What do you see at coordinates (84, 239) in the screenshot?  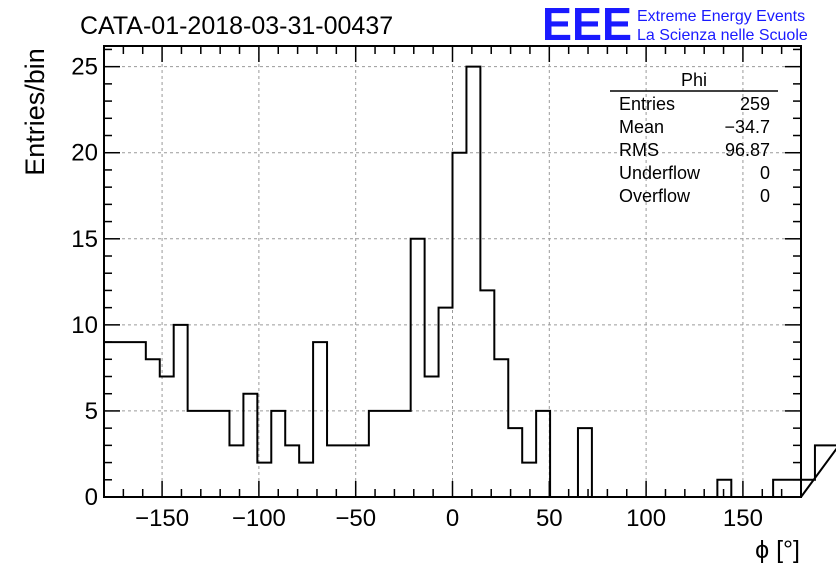 I see `y-tick-label: 15` at bounding box center [84, 239].